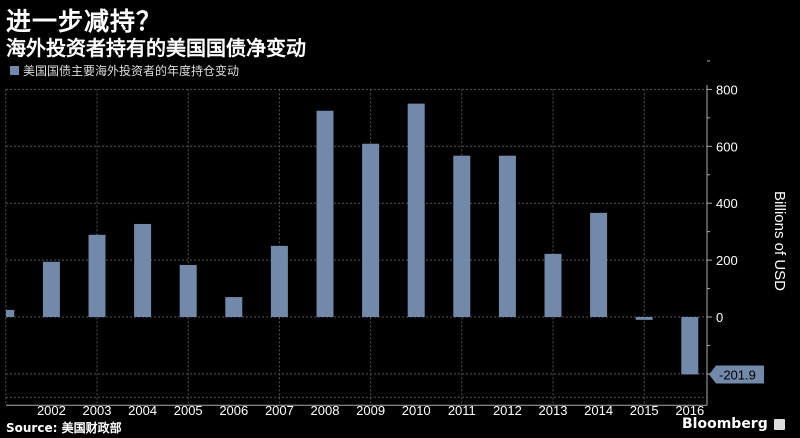 This screenshot has height=438, width=800. What do you see at coordinates (10, 313) in the screenshot?
I see `bar-2001` at bounding box center [10, 313].